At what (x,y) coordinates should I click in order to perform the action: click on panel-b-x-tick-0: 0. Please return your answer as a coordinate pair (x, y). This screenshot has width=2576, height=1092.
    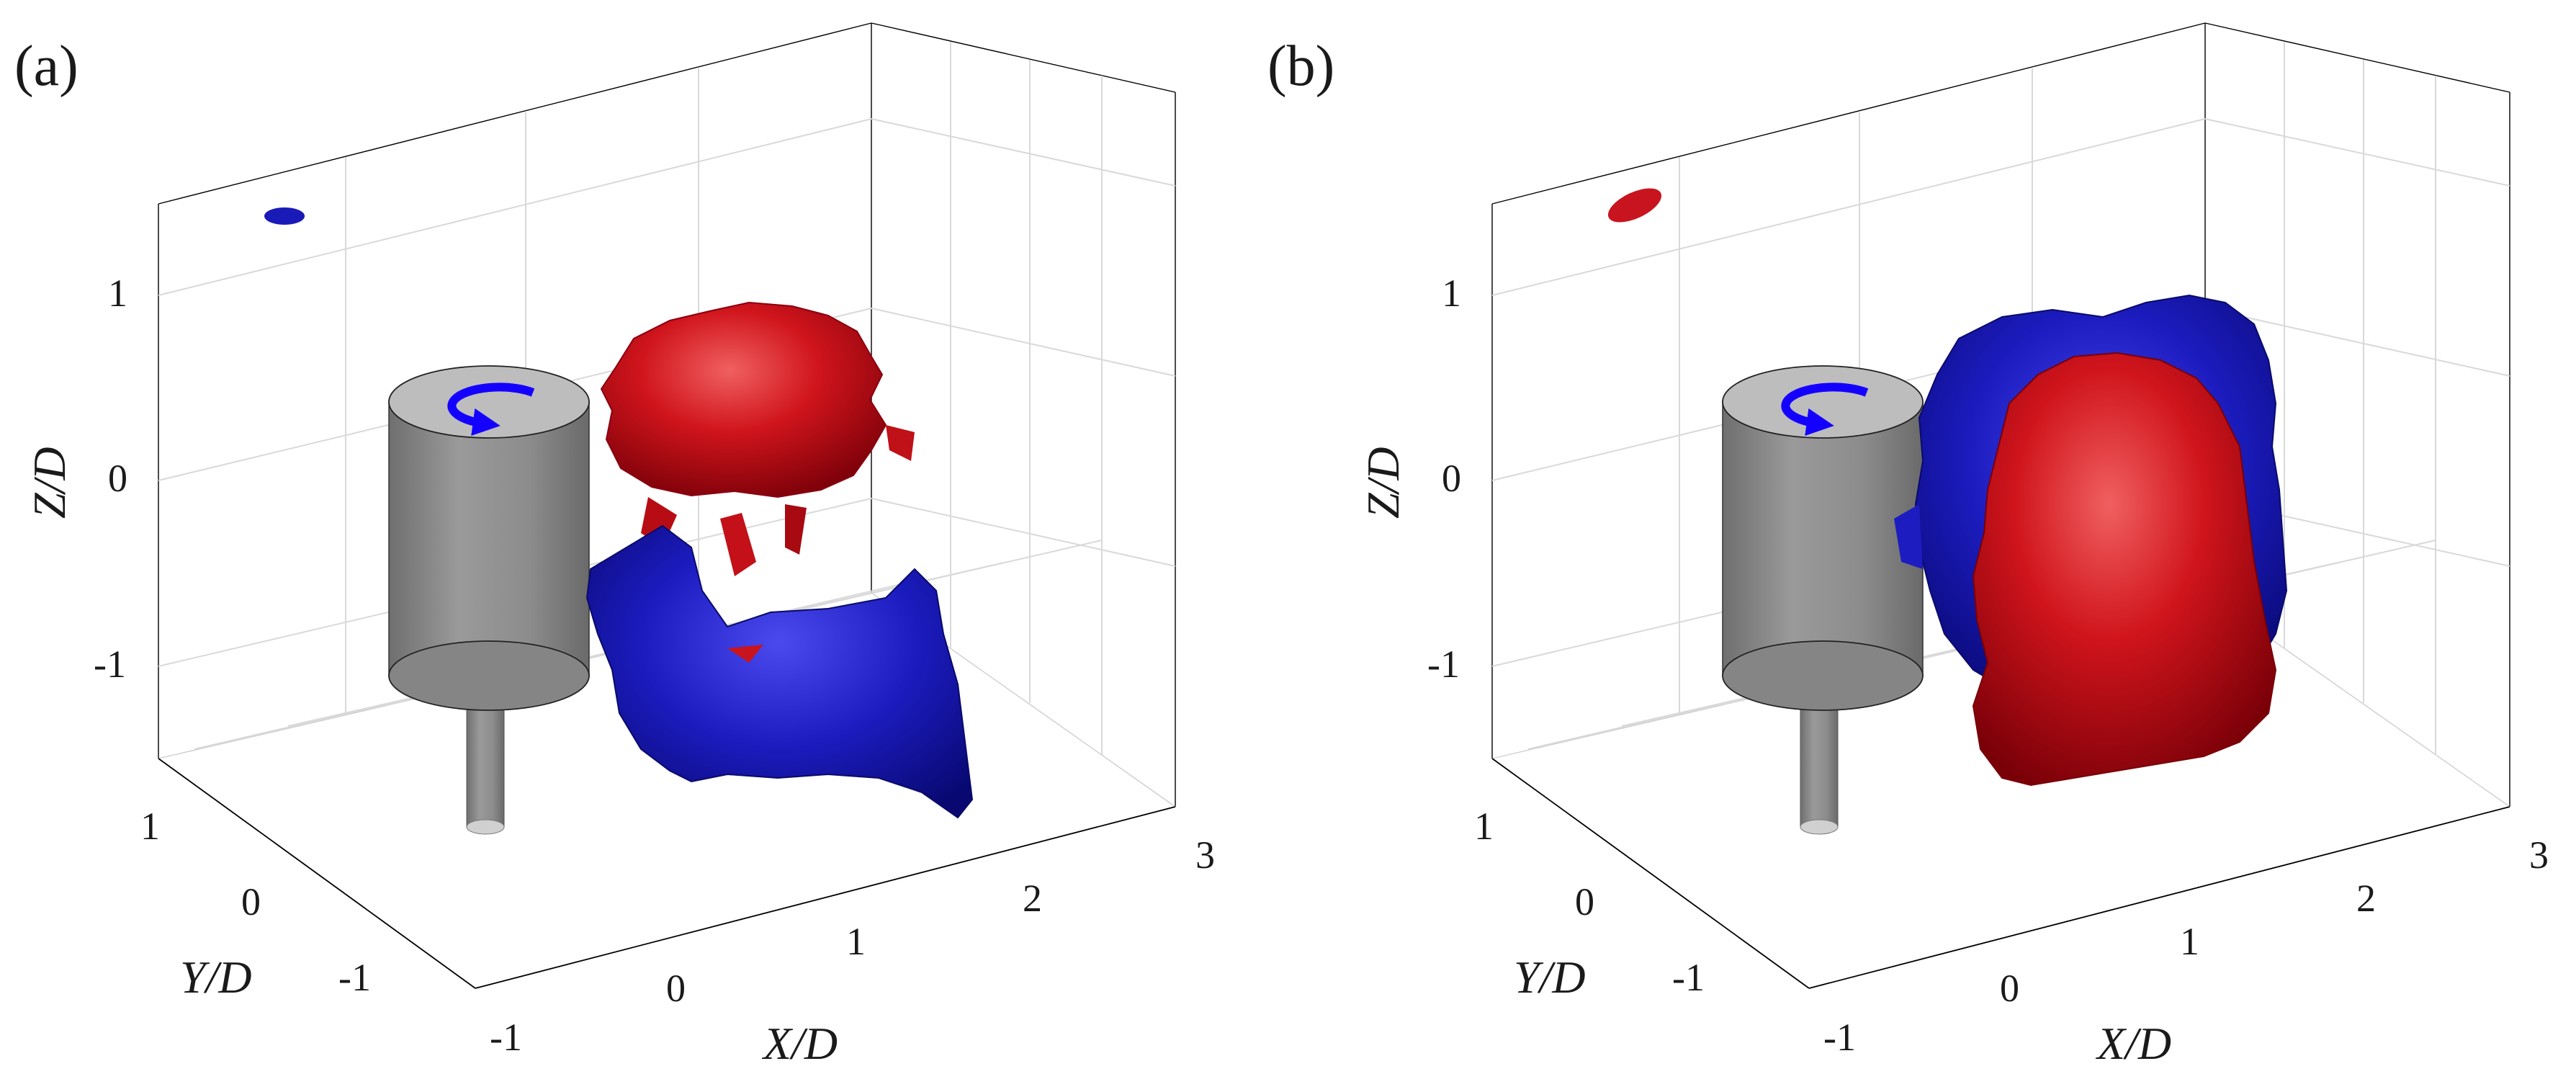
    Looking at the image, I should click on (2009, 989).